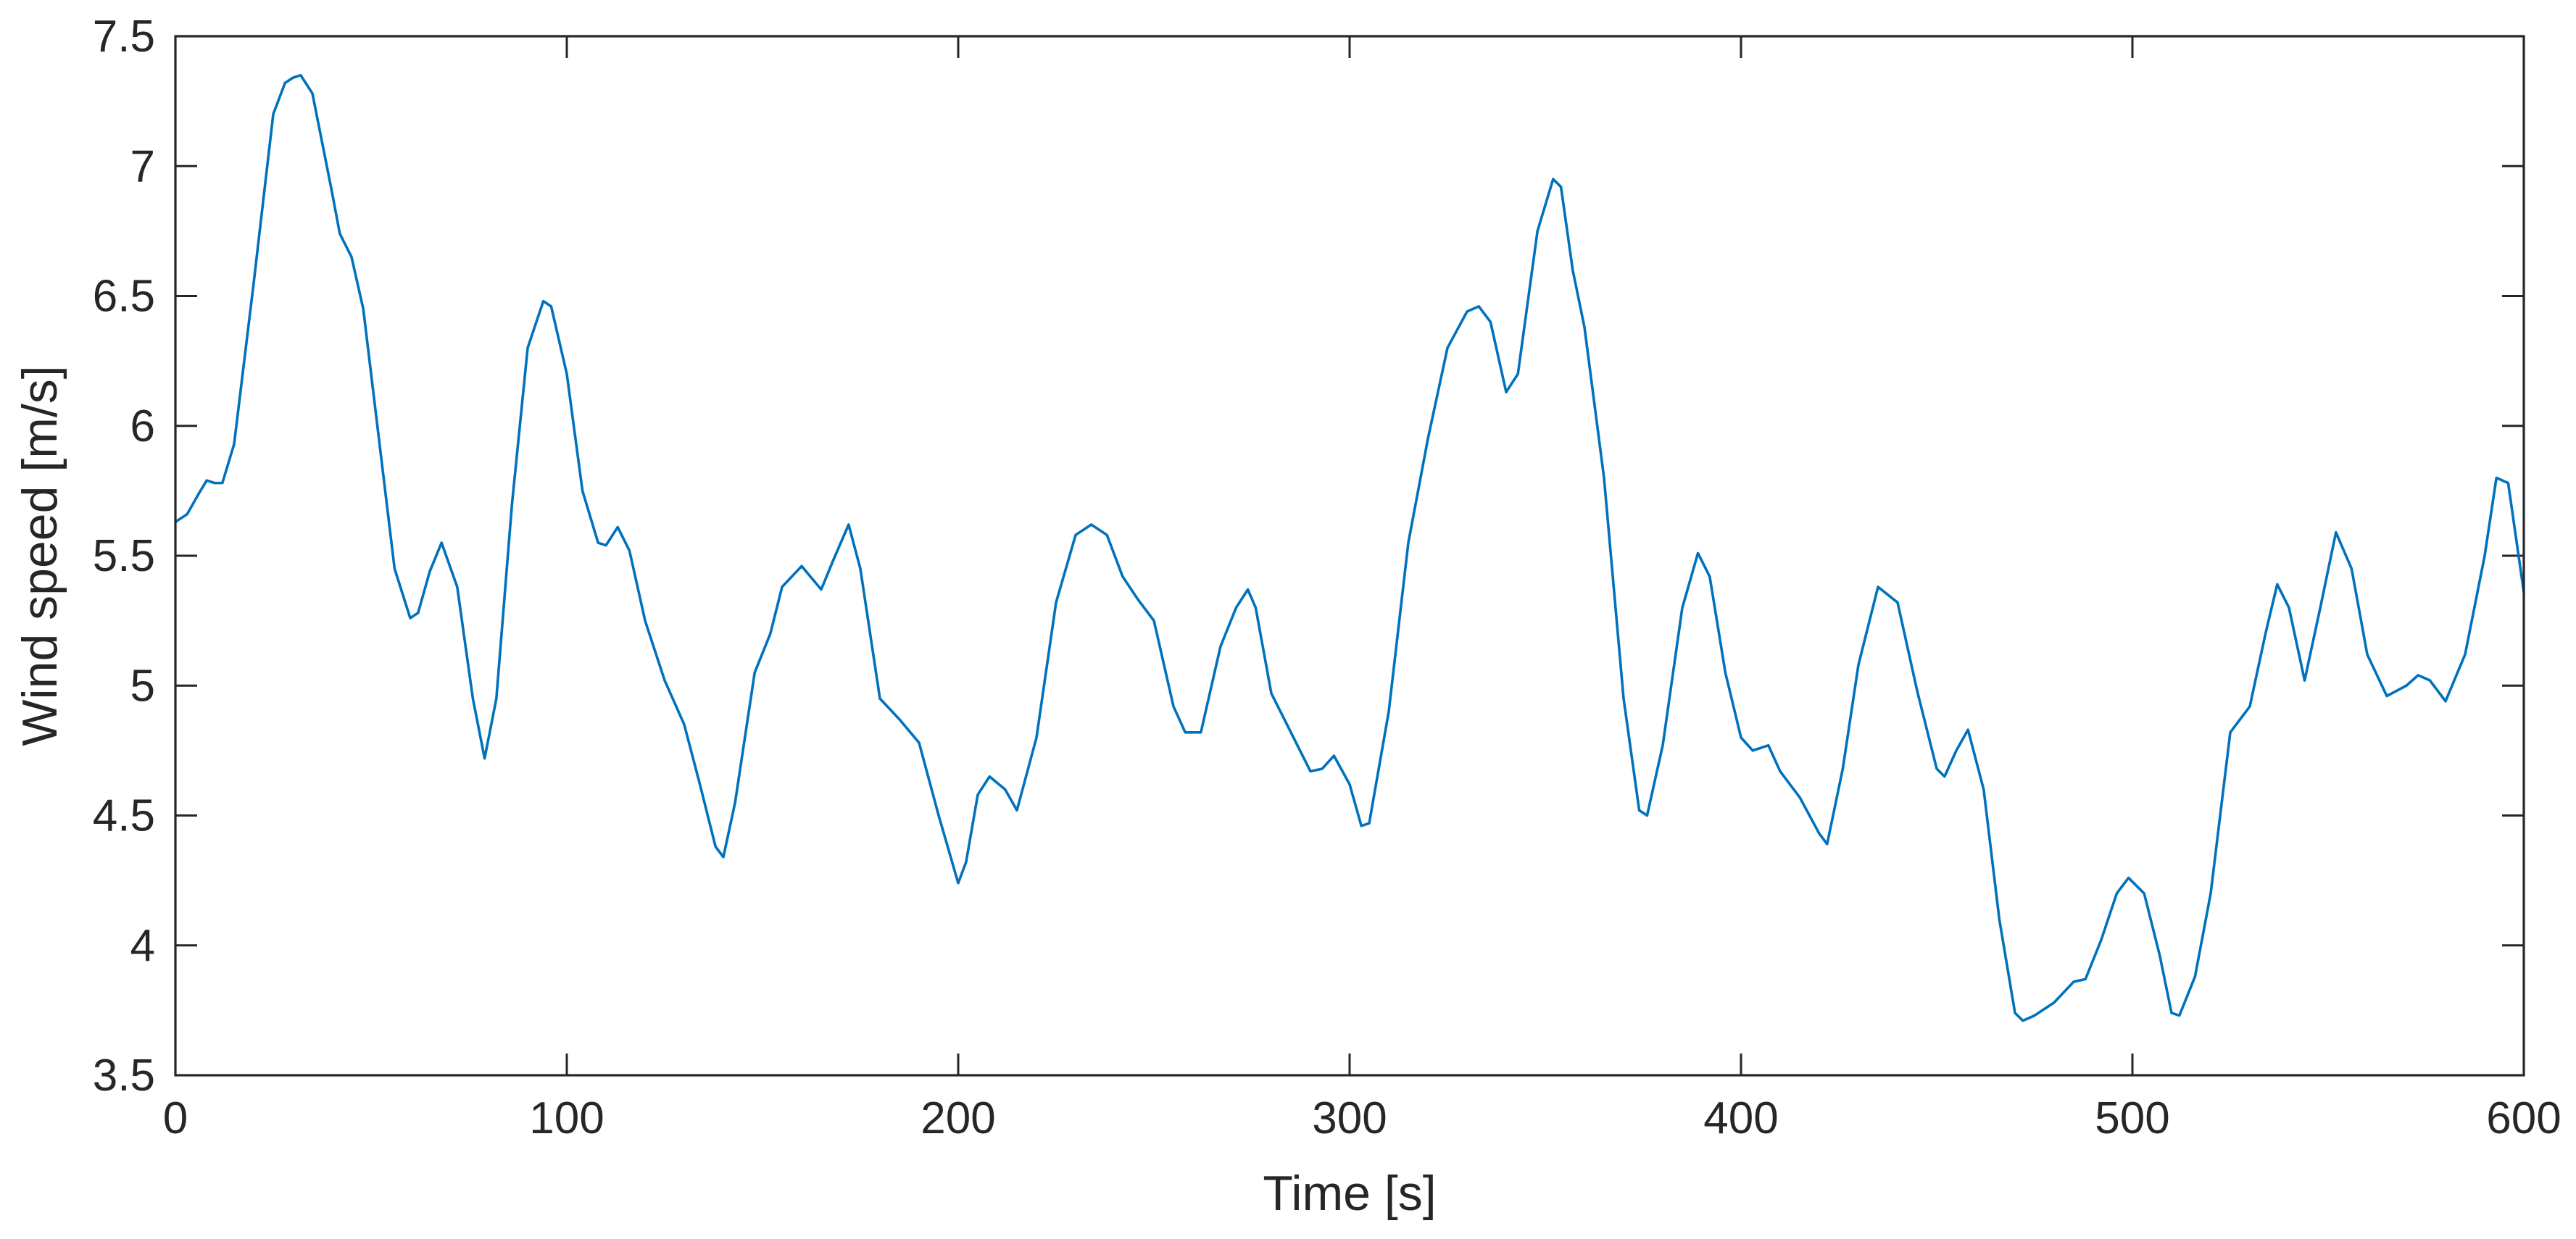  I want to click on x-axis-title: Time [s], so click(1349, 1193).